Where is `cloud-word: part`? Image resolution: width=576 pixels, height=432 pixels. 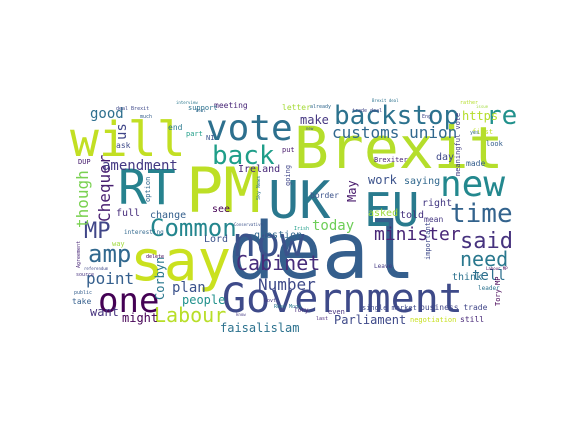
cloud-word: part is located at coordinates (194, 134).